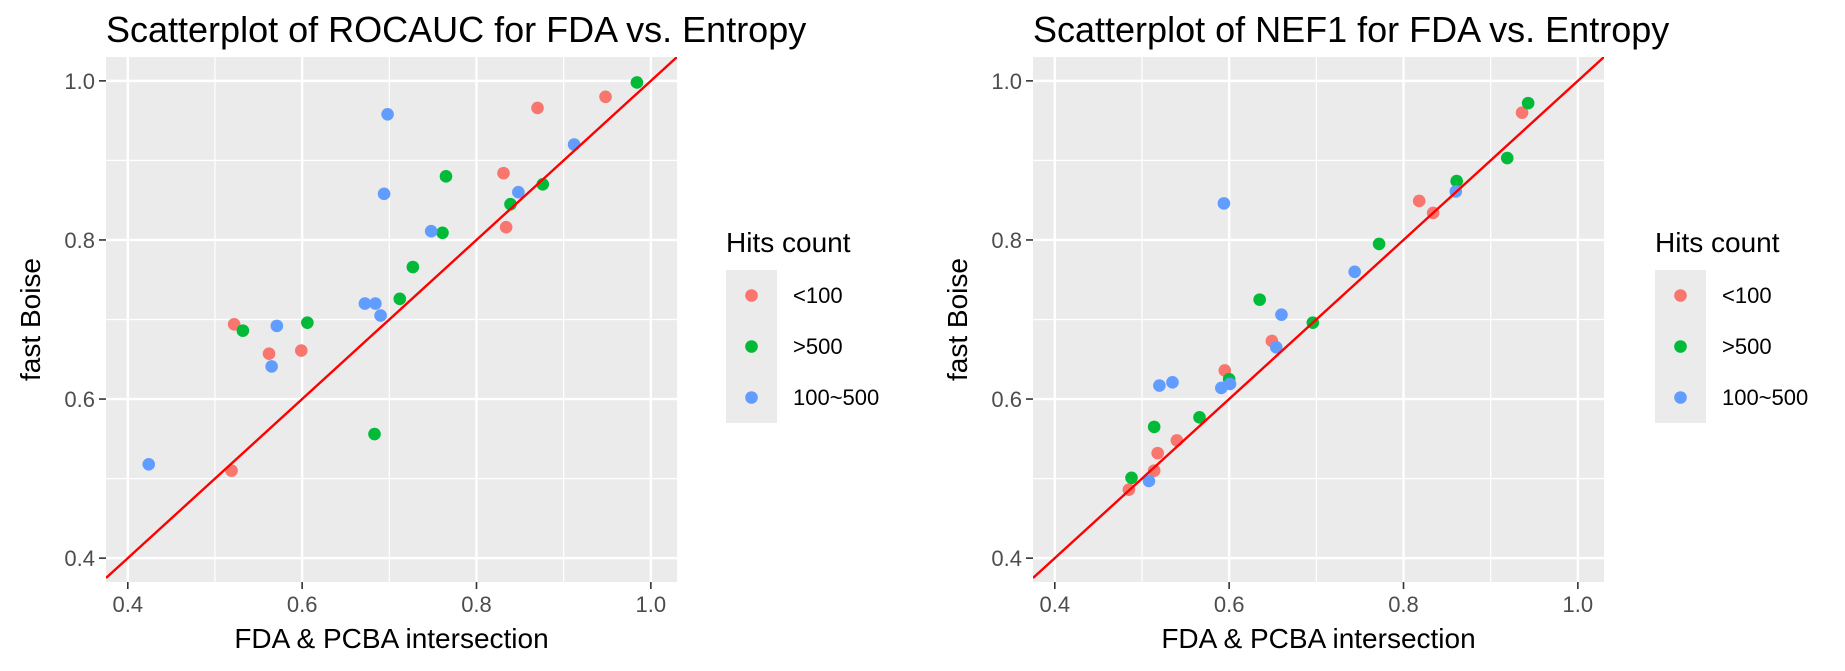 The width and height of the screenshot is (1845, 671). I want to click on chart-title: Scatterplot of NEF1 for FDA vs. Entropy, so click(1351, 29).